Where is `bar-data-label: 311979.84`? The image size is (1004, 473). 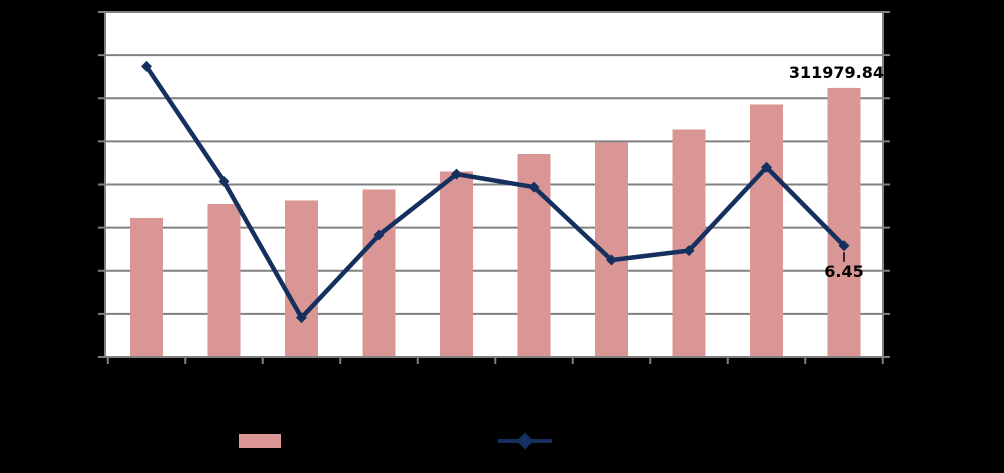
bar-data-label: 311979.84 is located at coordinates (836, 72).